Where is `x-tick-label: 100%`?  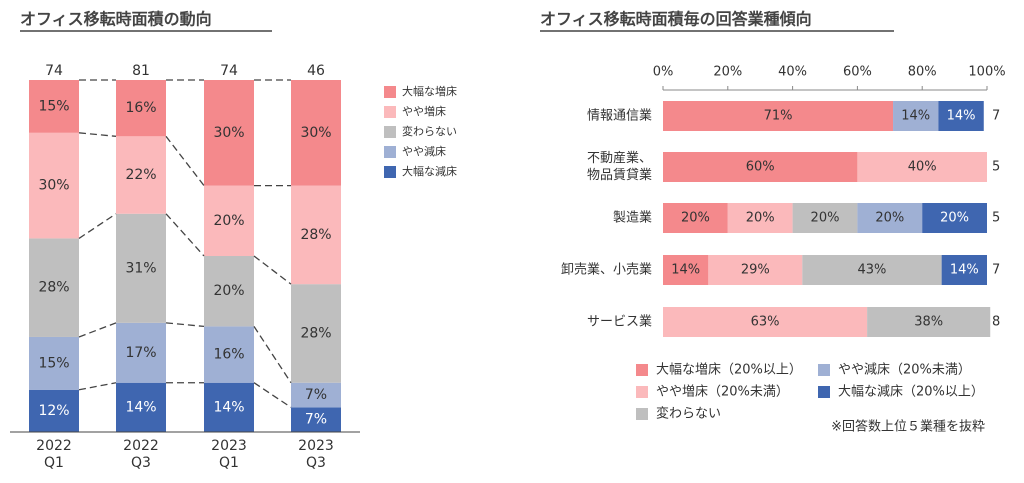
x-tick-label: 100% is located at coordinates (986, 72).